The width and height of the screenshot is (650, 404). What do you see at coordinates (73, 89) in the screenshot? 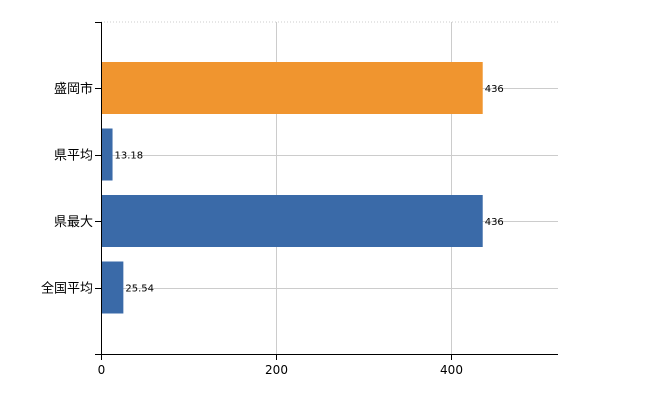
I see `category-label: 盛岡市` at bounding box center [73, 89].